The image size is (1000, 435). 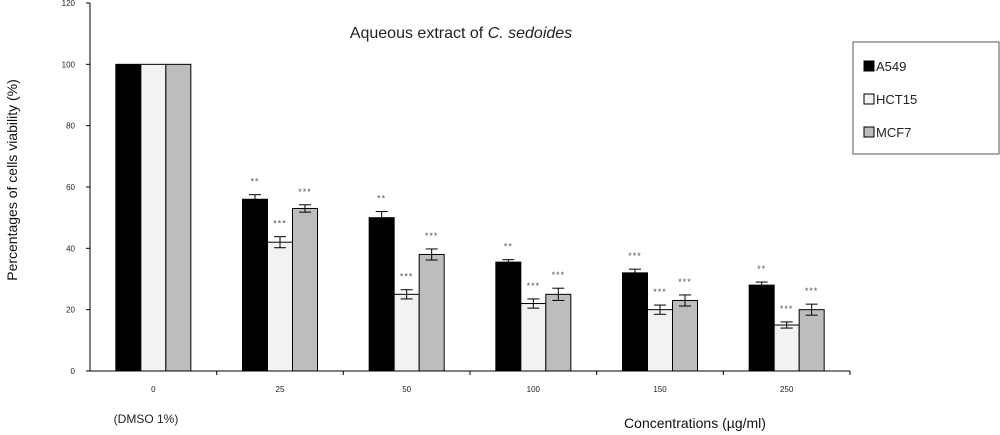 What do you see at coordinates (695, 423) in the screenshot?
I see `x-axis-title: Concentrations (µg/ml)` at bounding box center [695, 423].